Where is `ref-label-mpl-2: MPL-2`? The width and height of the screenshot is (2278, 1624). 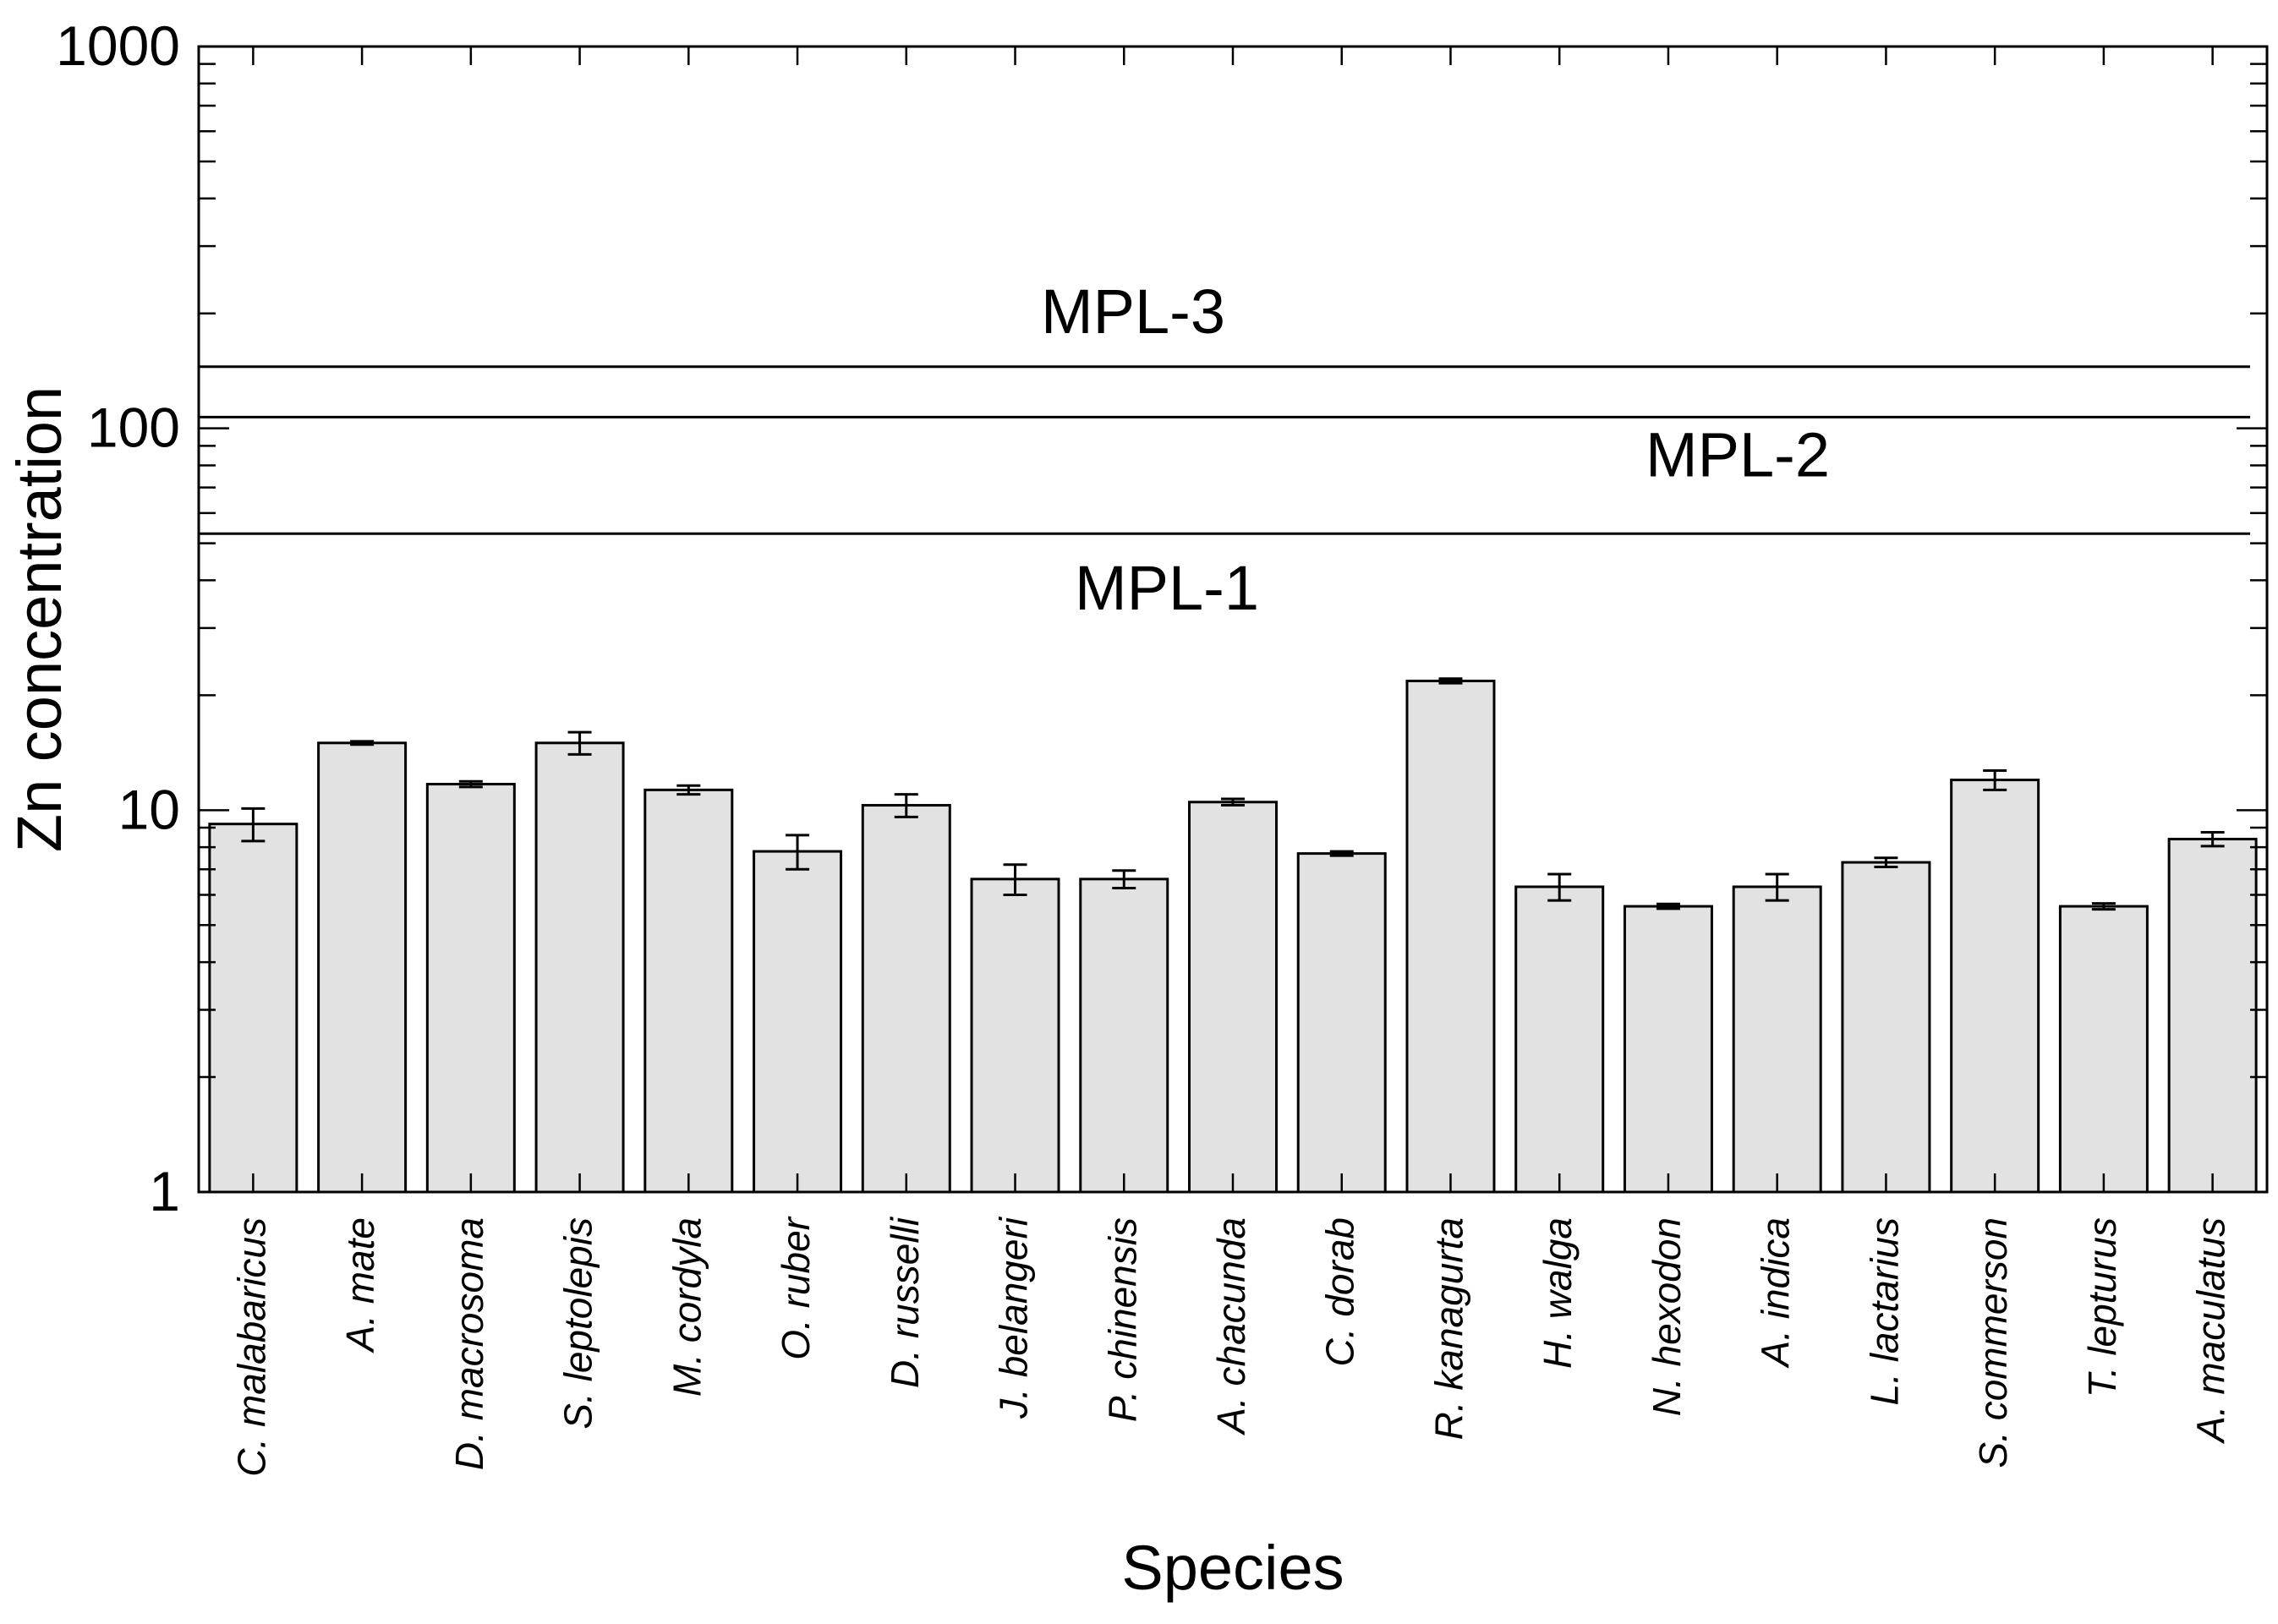
ref-label-mpl-2: MPL-2 is located at coordinates (1738, 454).